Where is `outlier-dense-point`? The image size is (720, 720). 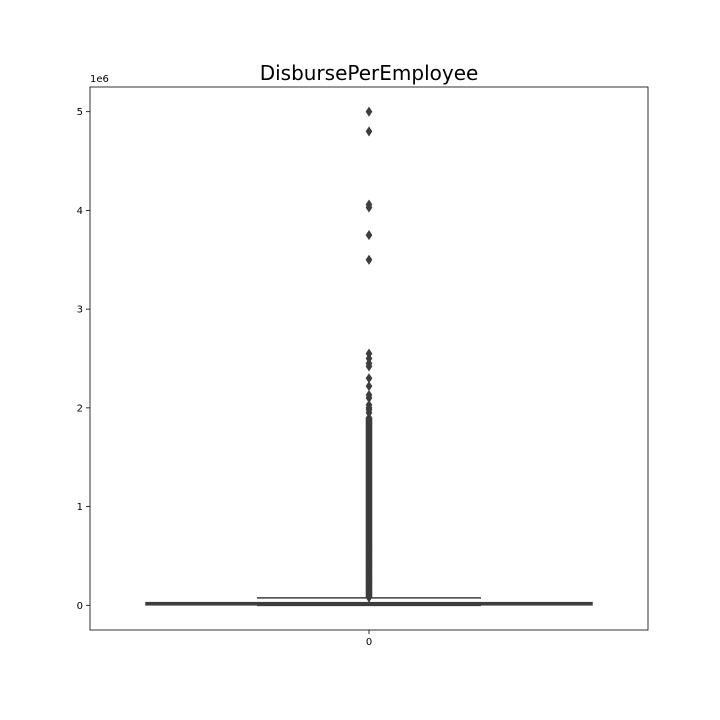
outlier-dense-point is located at coordinates (369, 417).